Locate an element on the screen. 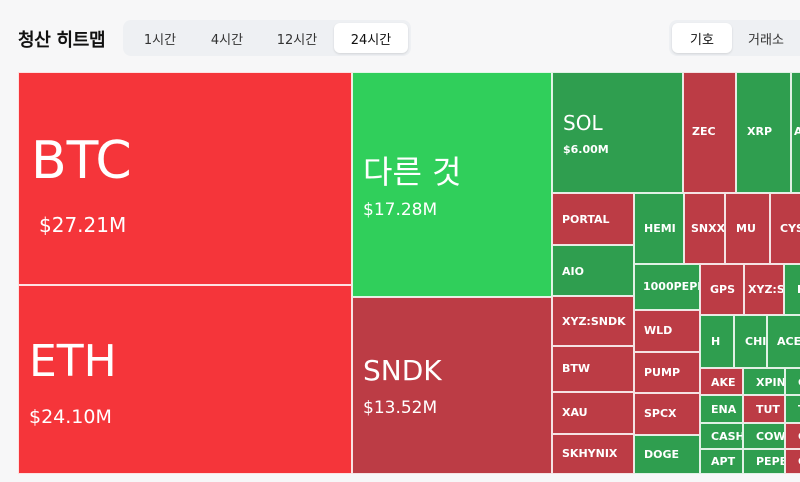  tile-value: $24.10M is located at coordinates (70, 417).